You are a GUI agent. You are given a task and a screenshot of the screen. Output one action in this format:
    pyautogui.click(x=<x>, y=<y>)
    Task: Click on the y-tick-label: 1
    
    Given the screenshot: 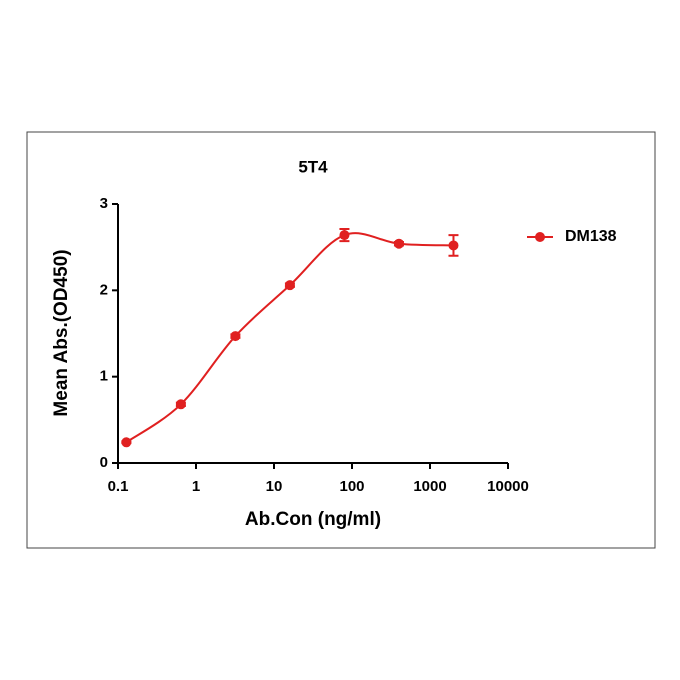 What is the action you would take?
    pyautogui.click(x=104, y=376)
    